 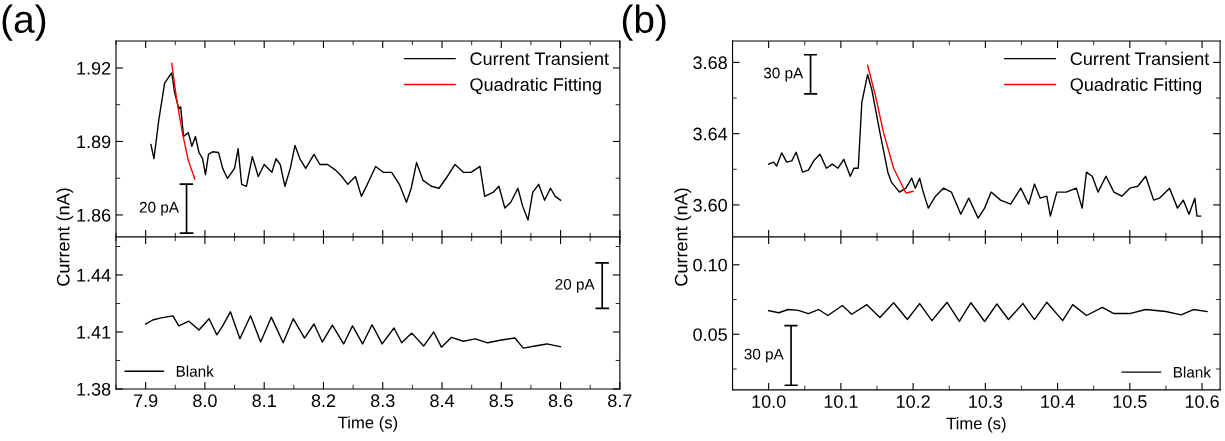 What do you see at coordinates (710, 334) in the screenshot?
I see `y-tick-label: 0.05` at bounding box center [710, 334].